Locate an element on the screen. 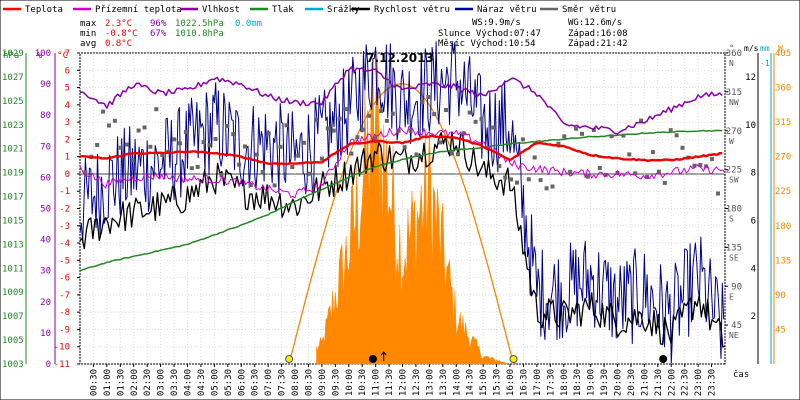 The image size is (800, 400). ms-tick-label: 2 is located at coordinates (753, 317).